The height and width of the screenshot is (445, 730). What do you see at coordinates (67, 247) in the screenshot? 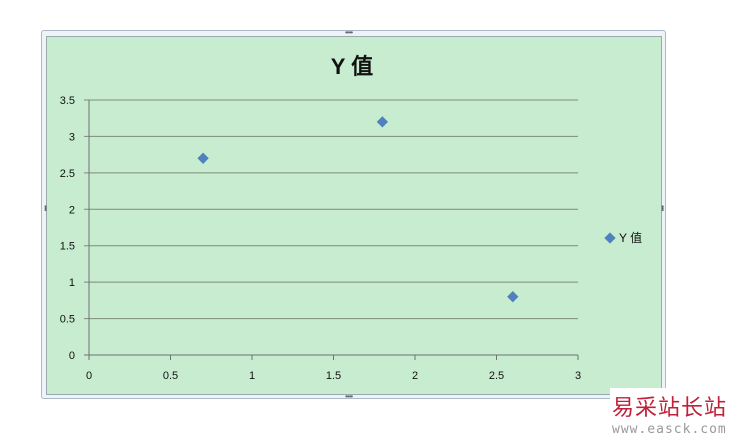
I see `y-tick-label: 1.5` at bounding box center [67, 247].